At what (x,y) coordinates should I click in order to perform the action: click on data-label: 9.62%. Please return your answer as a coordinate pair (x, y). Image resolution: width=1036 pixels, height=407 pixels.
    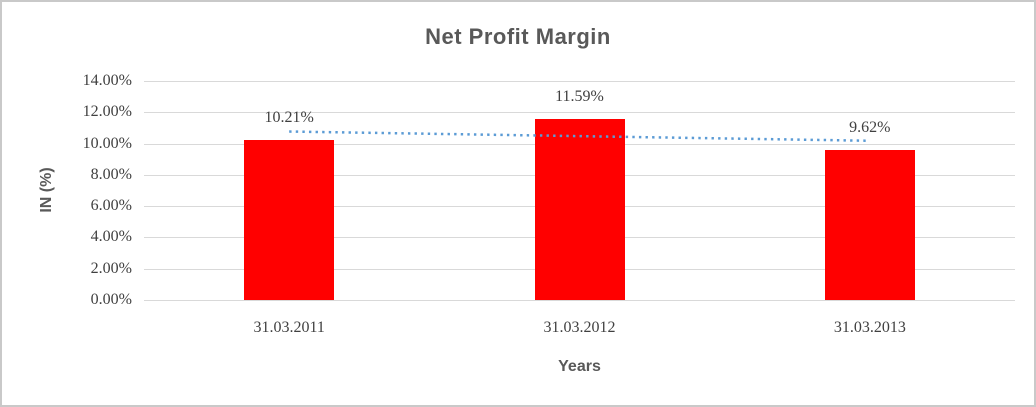
    Looking at the image, I should click on (870, 127).